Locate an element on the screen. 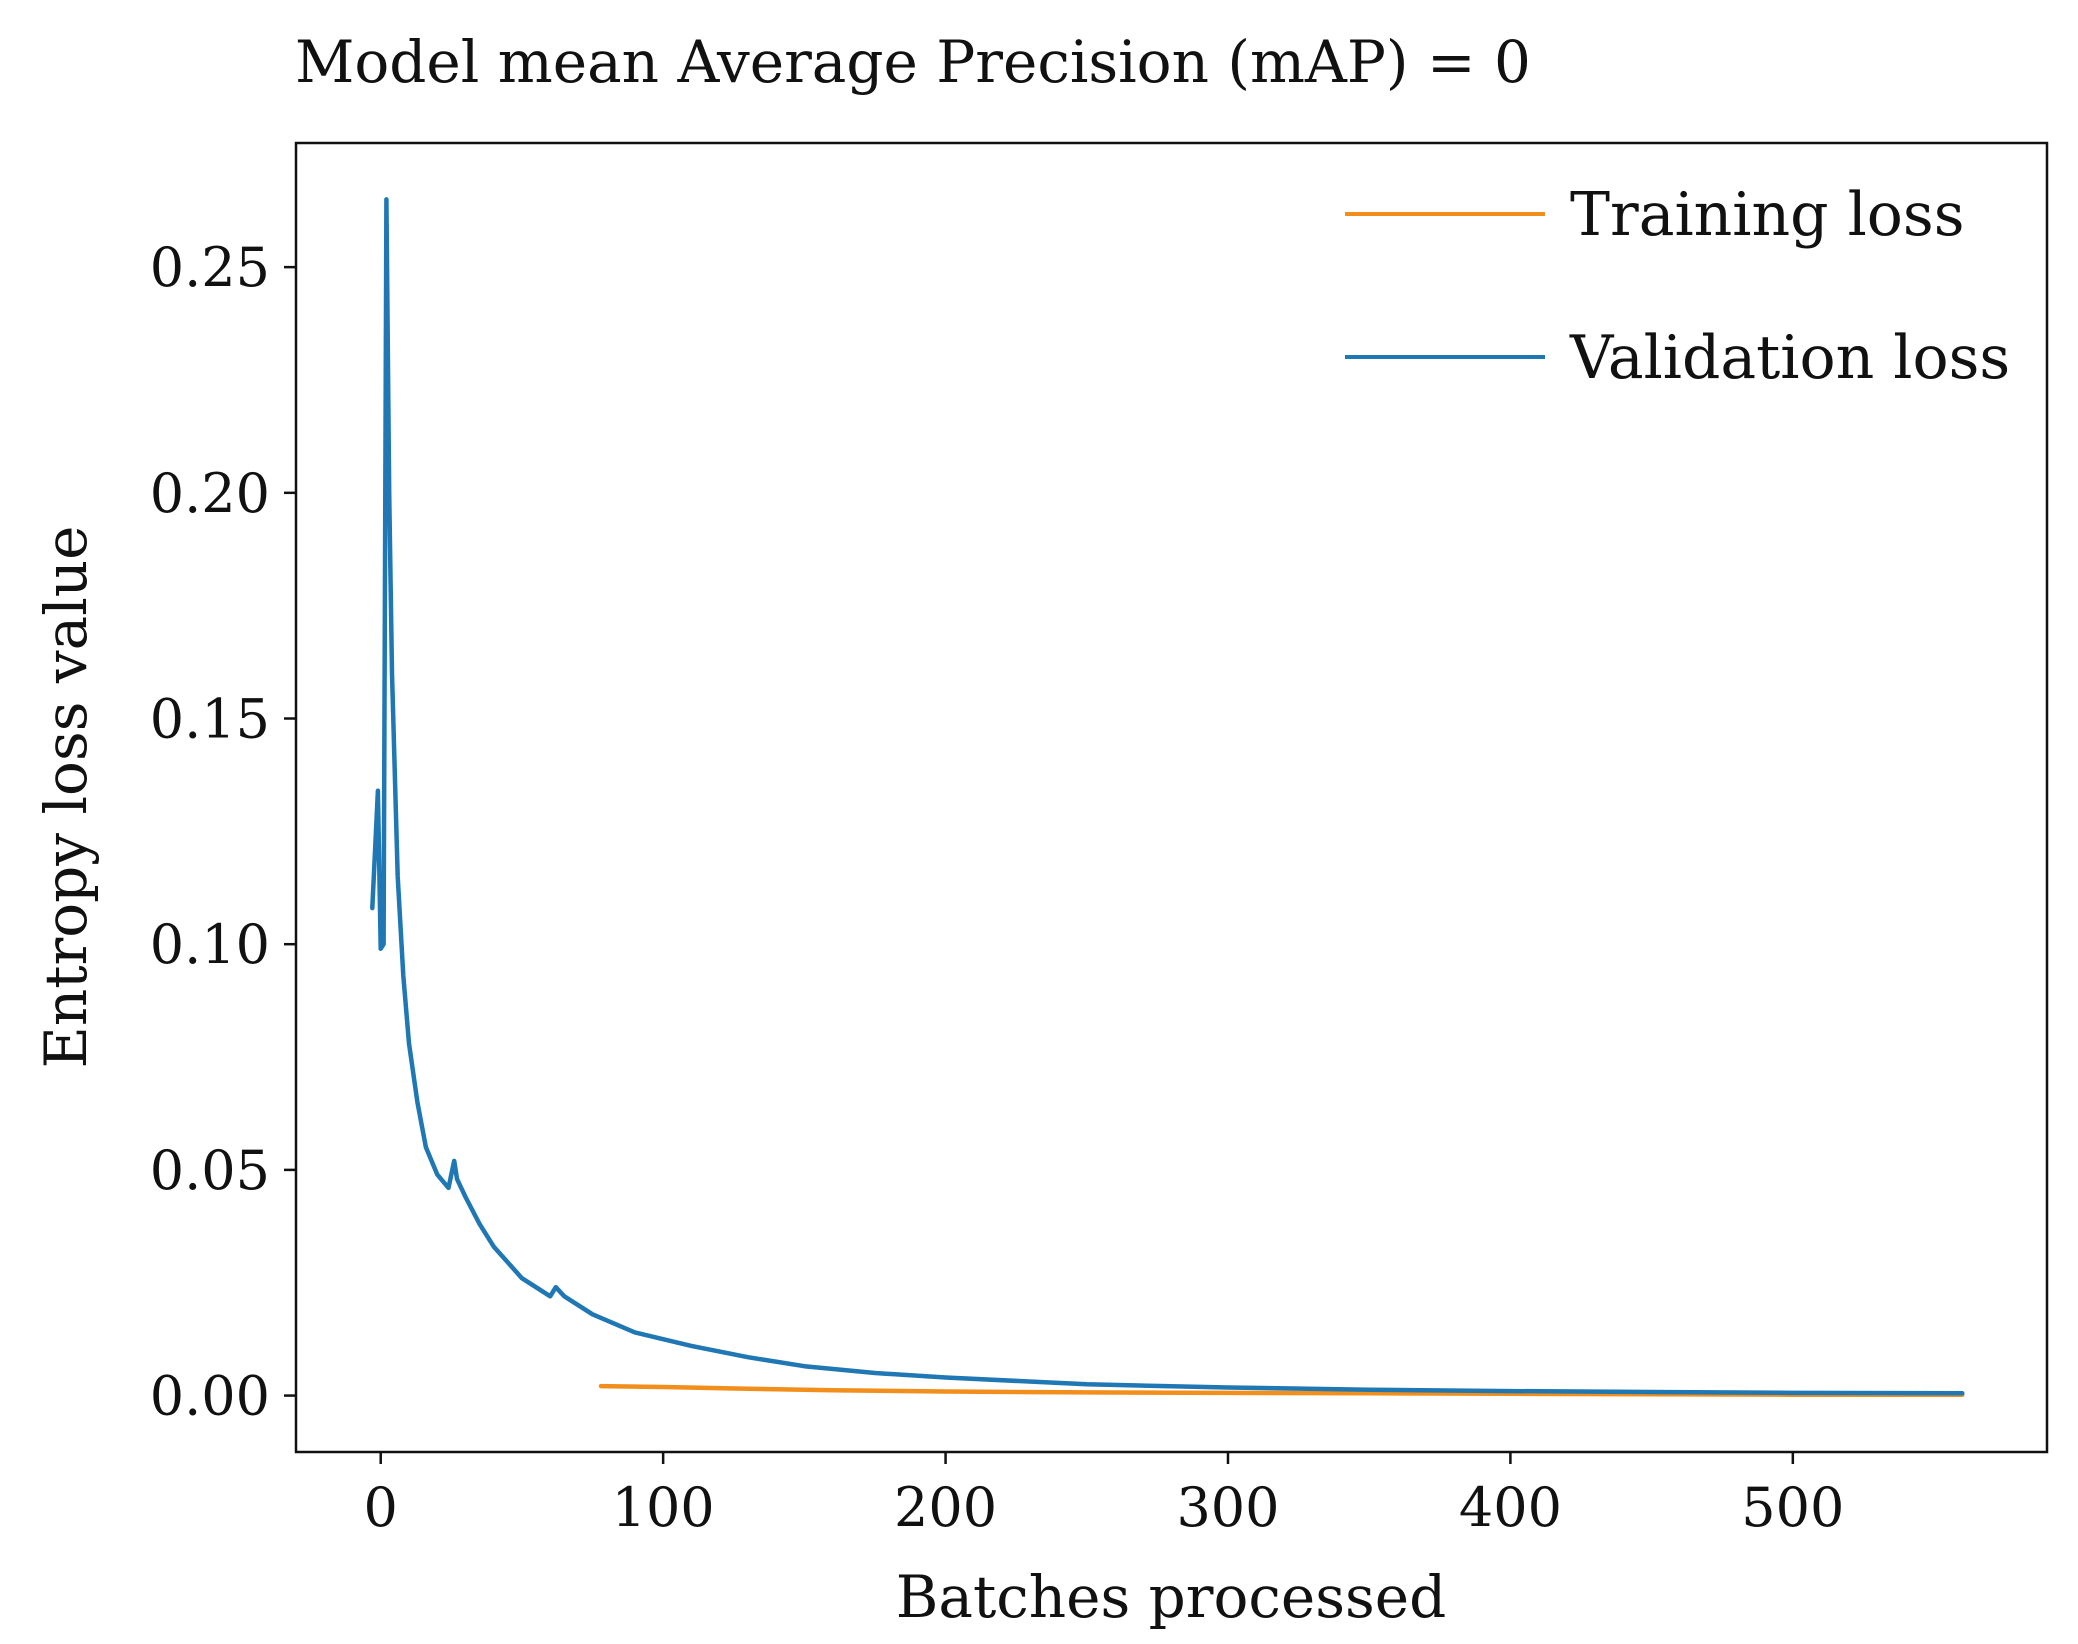  x-tick-label-100: 100 is located at coordinates (663, 1507).